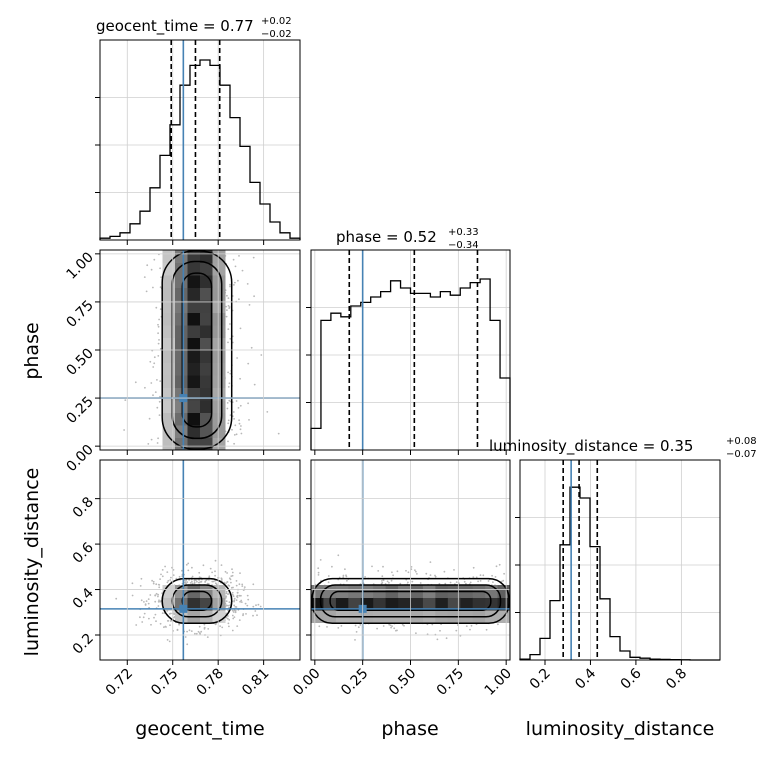 The height and width of the screenshot is (760, 760). I want to click on title-phase-minus: −0.34, so click(463, 245).